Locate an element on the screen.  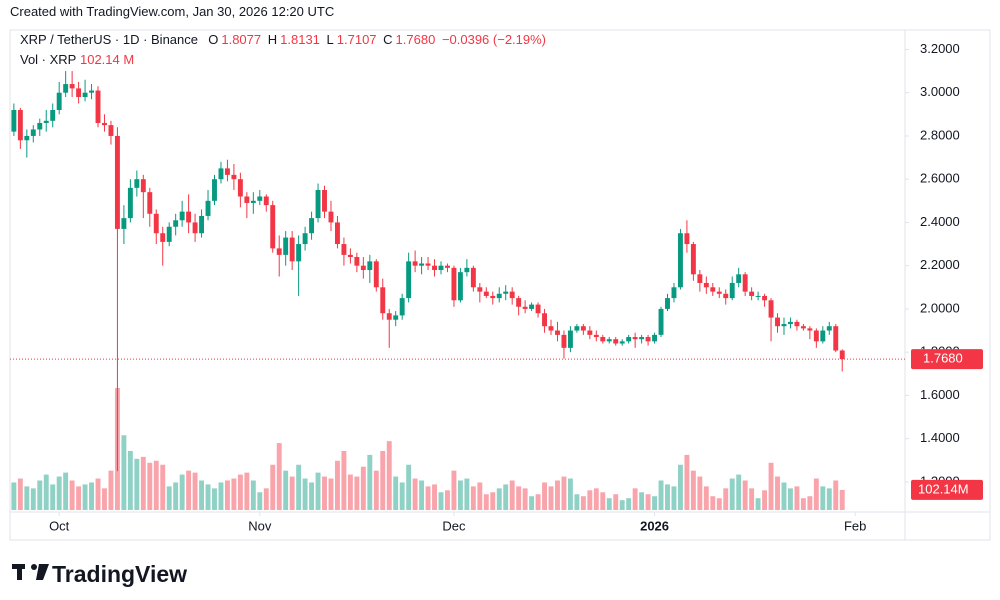
ohlc-value: 1.7107 is located at coordinates (356, 39).